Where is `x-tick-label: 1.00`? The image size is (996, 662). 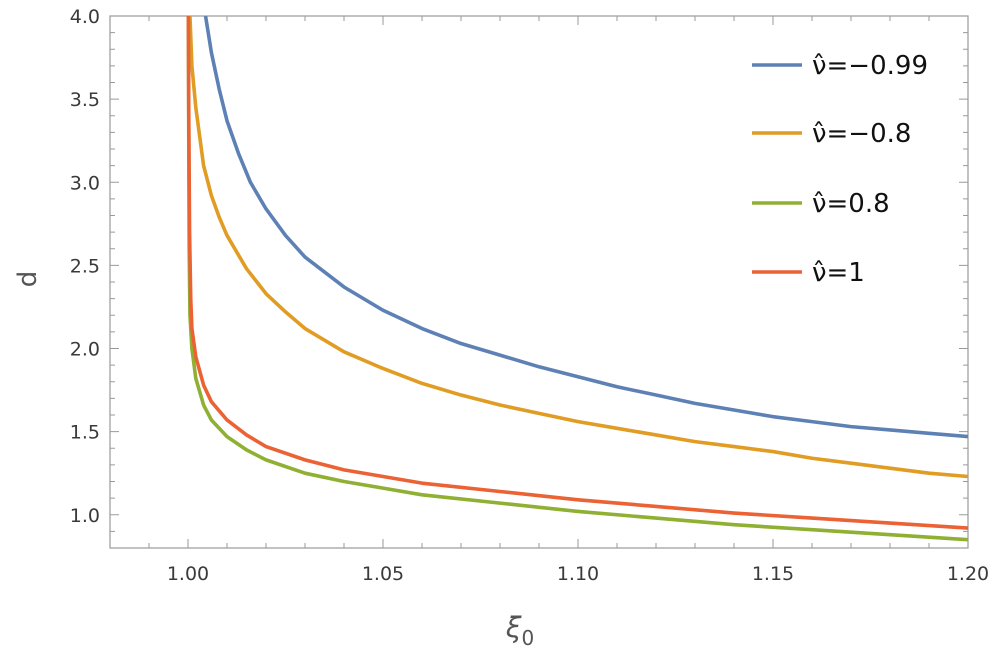 x-tick-label: 1.00 is located at coordinates (188, 574).